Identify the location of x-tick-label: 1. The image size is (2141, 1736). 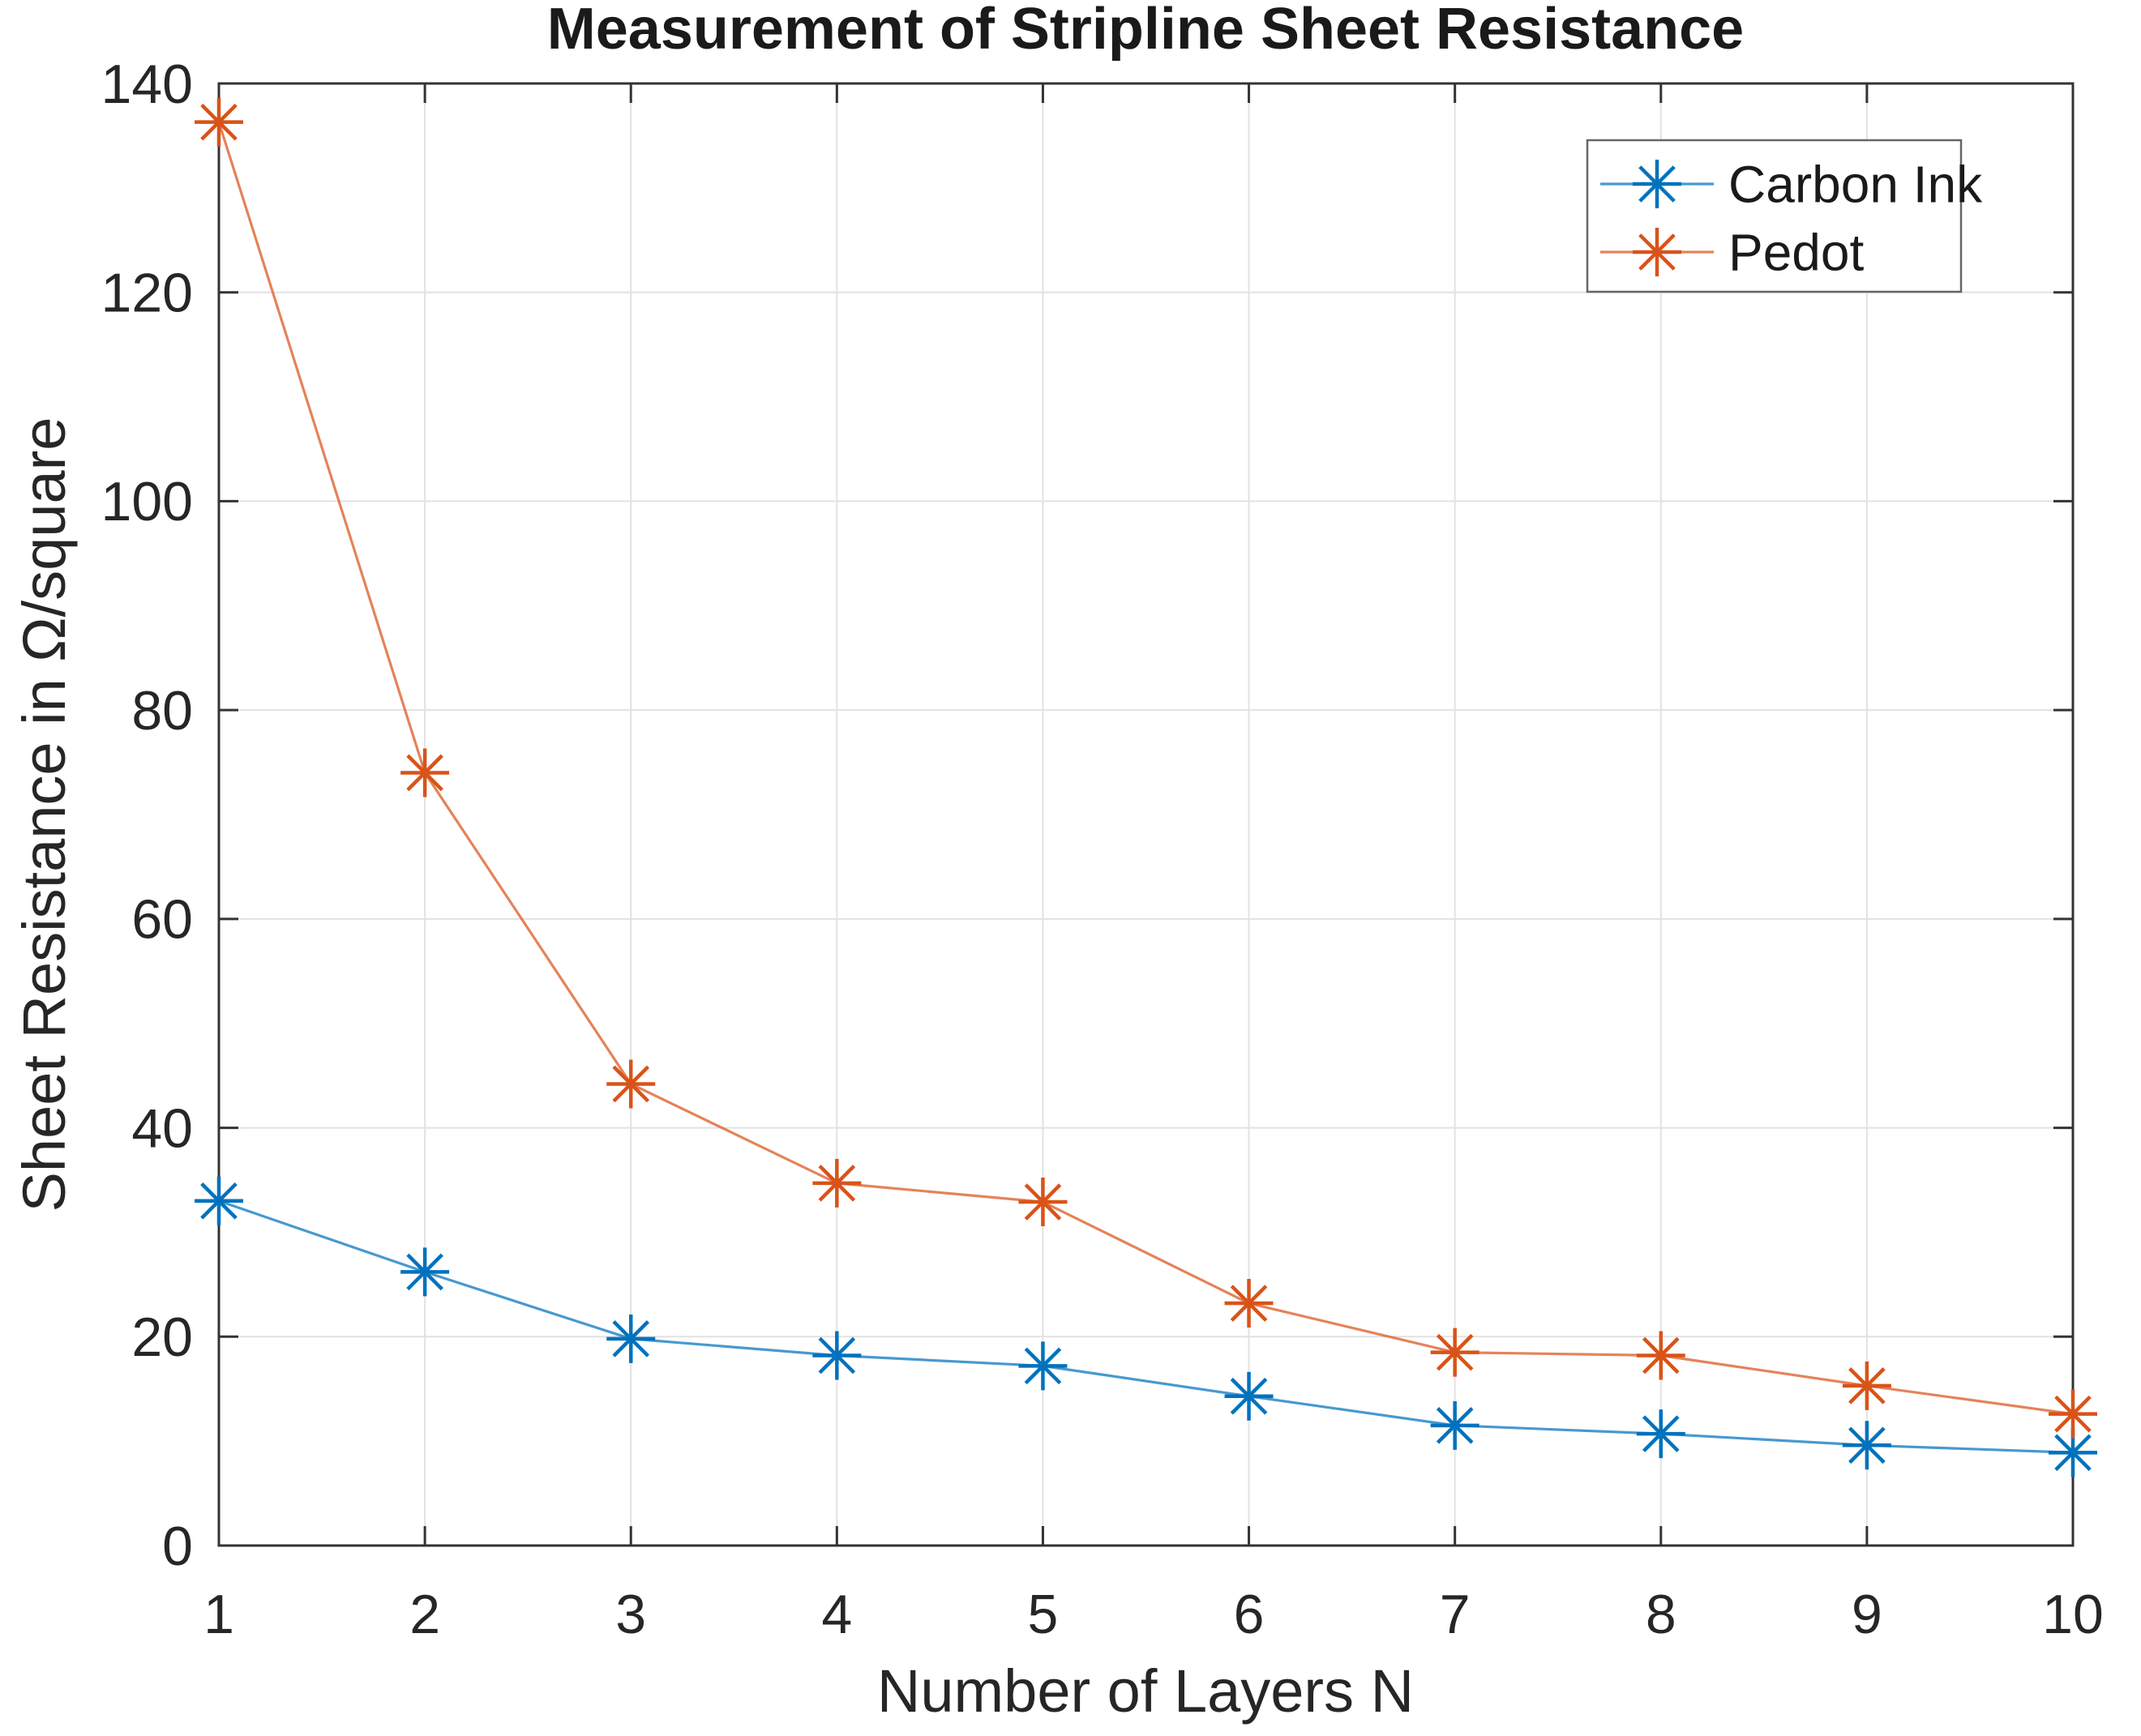
(218, 1614).